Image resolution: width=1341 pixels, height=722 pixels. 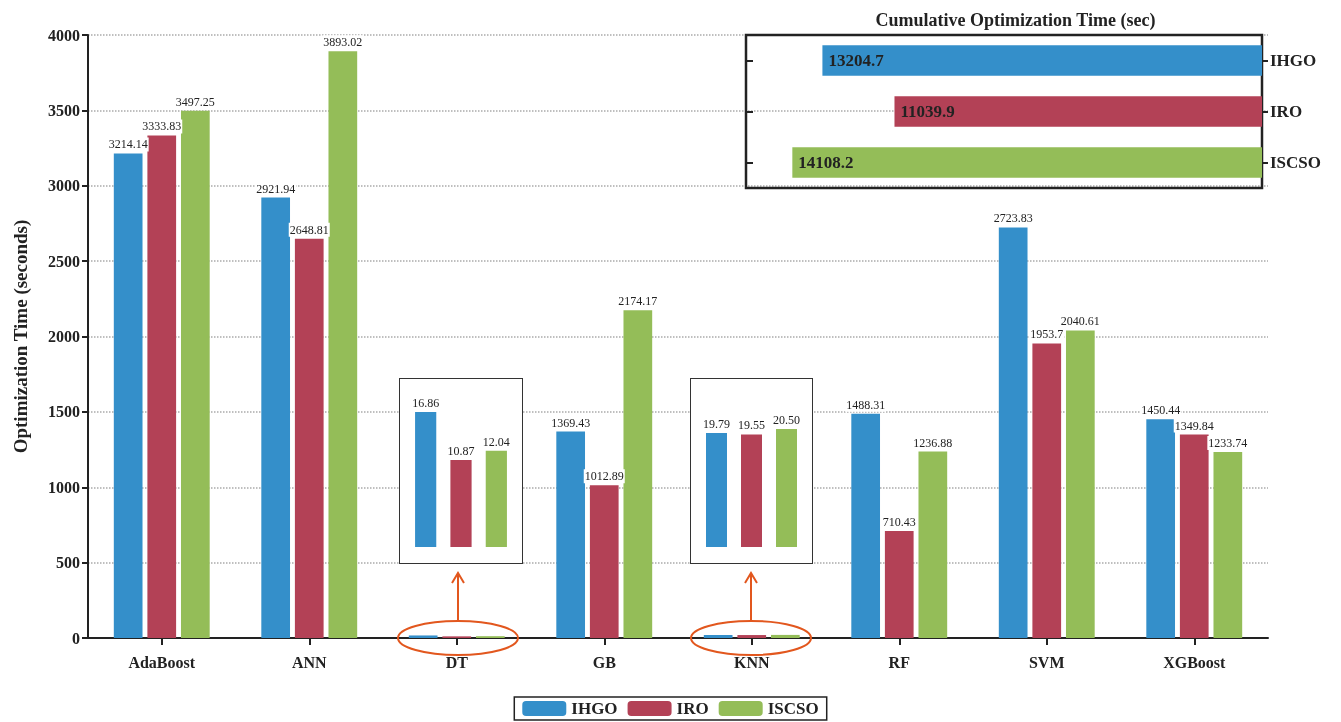 What do you see at coordinates (457, 662) in the screenshot?
I see `x-tick-label: DT` at bounding box center [457, 662].